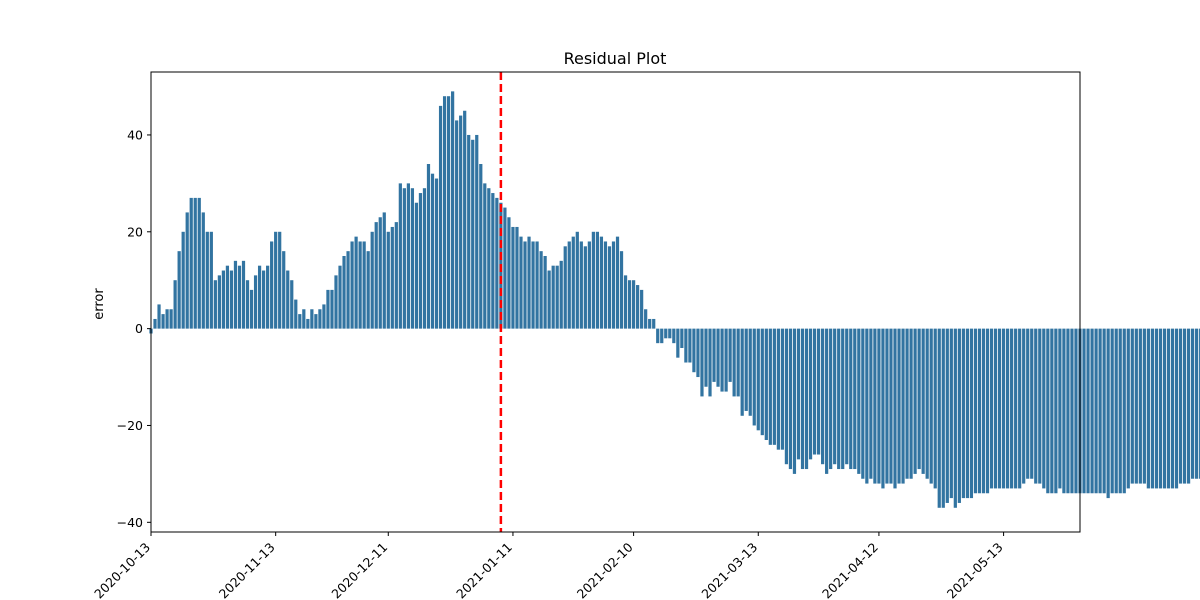  I want to click on y-axis: −40 −20 0 20 40, so click(134, 328).